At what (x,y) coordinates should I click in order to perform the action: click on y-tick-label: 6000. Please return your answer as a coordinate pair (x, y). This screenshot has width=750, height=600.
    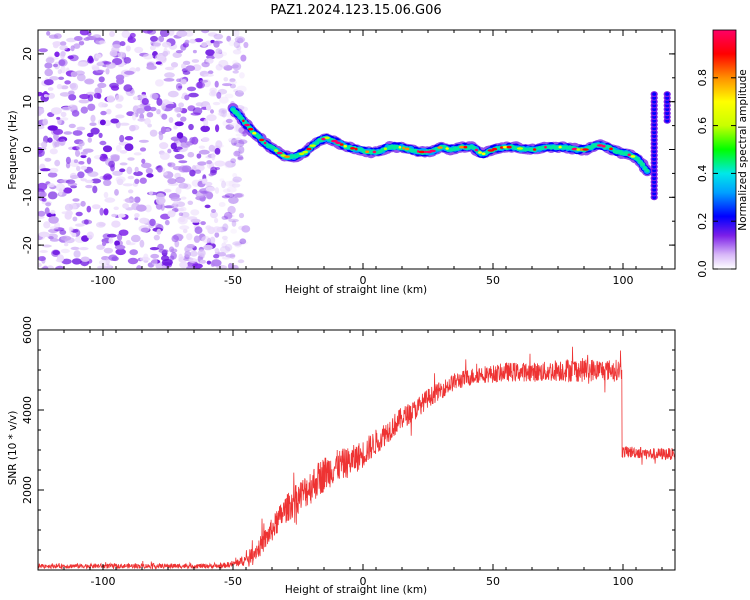
    Looking at the image, I should click on (27, 330).